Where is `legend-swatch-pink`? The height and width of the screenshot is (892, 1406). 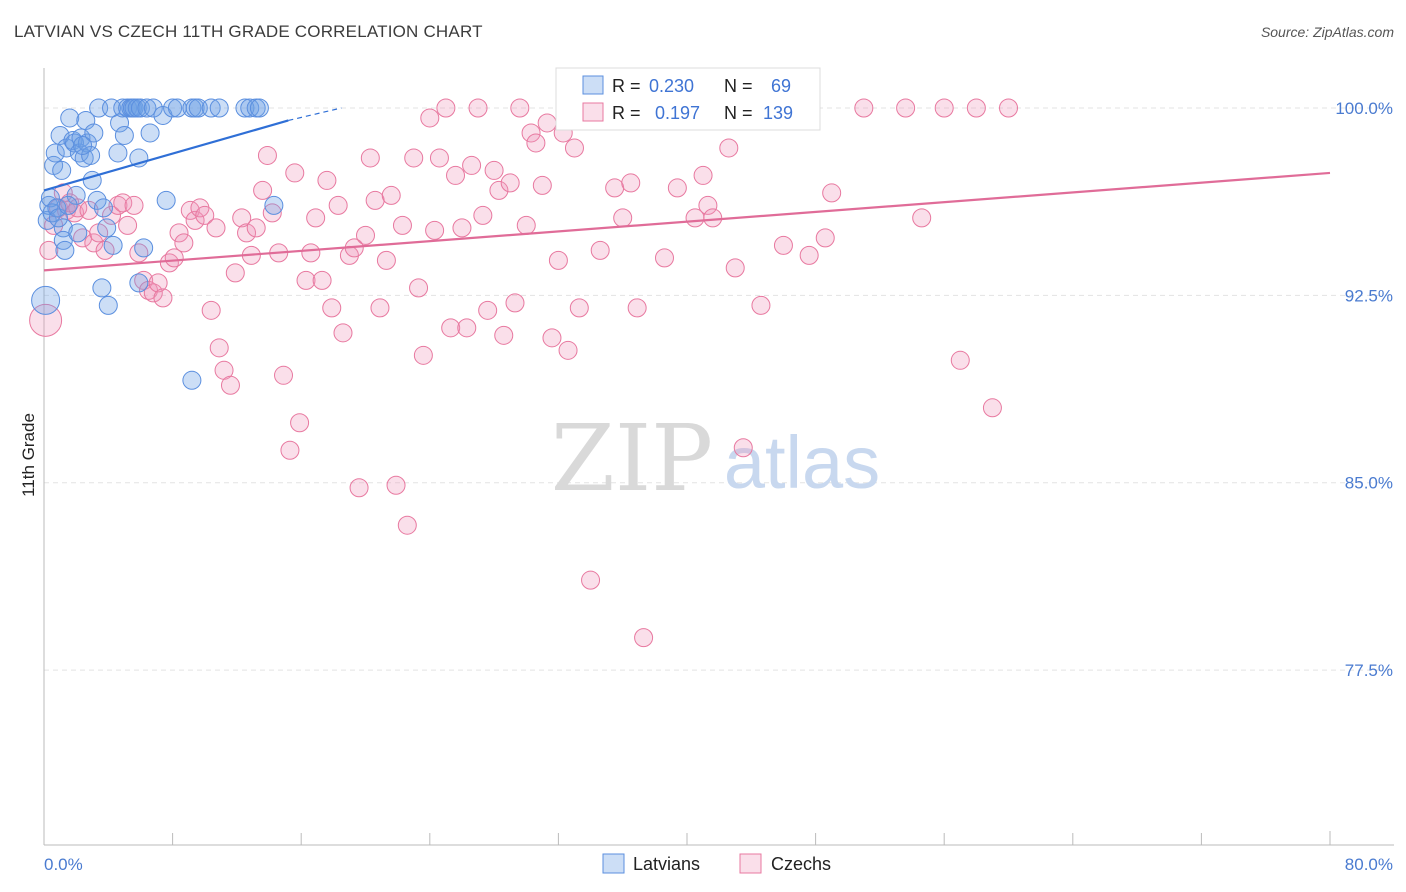 legend-swatch-pink is located at coordinates (593, 112).